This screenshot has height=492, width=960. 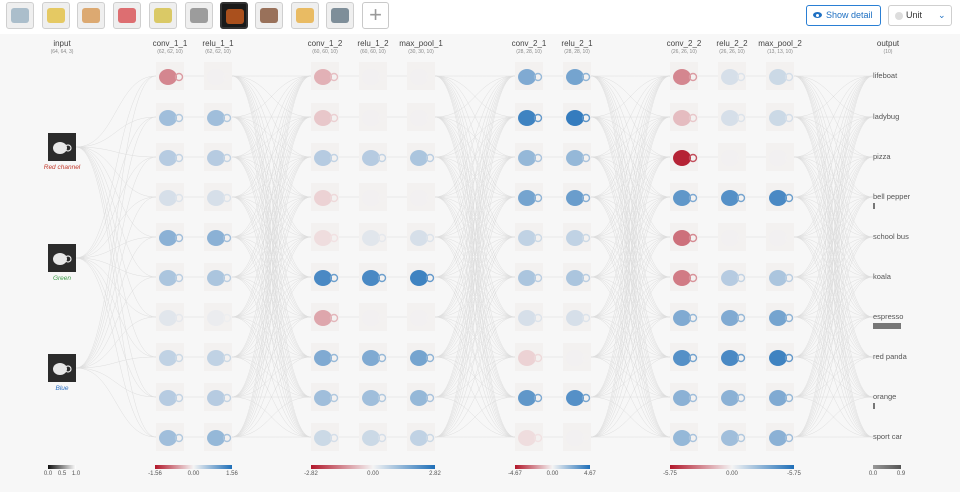 I want to click on output-class-label: sport car, so click(x=888, y=436).